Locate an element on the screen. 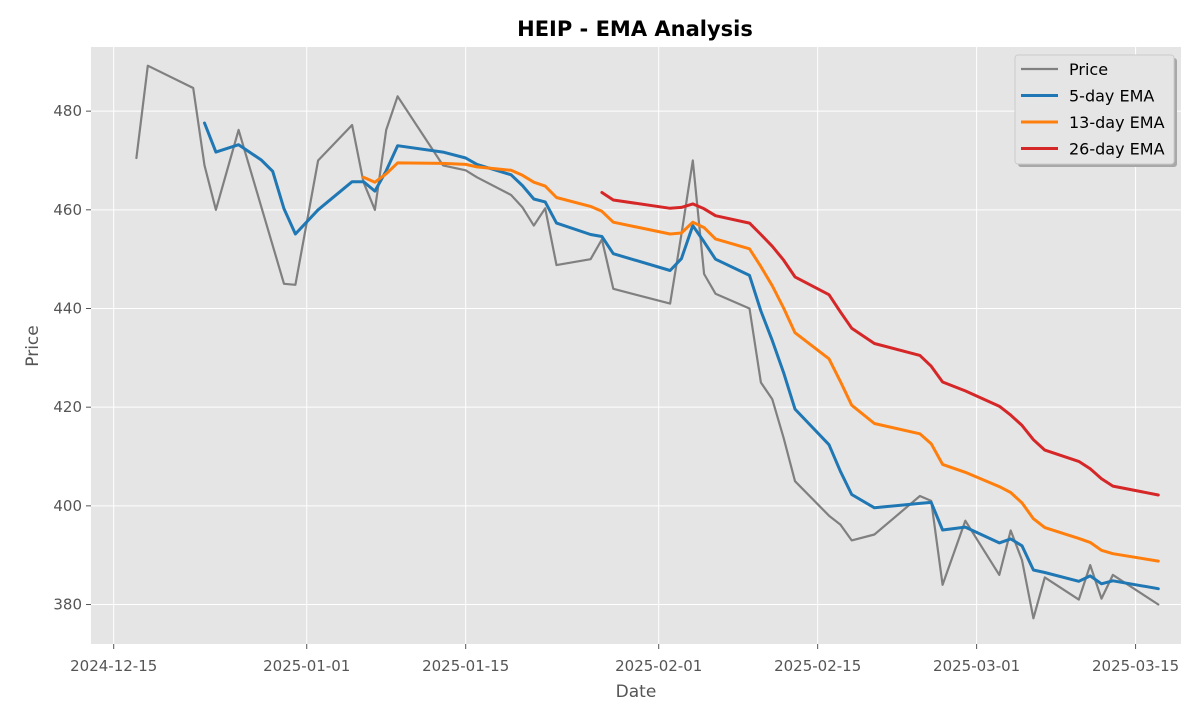 This screenshot has width=1200, height=720. y-axis-label: Price is located at coordinates (33, 345).